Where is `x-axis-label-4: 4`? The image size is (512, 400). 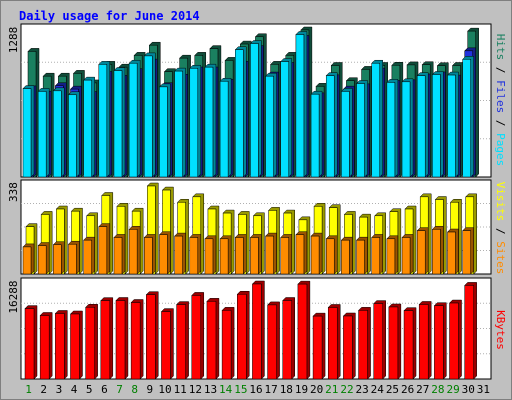
x-axis-label-4: 4 is located at coordinates (74, 389).